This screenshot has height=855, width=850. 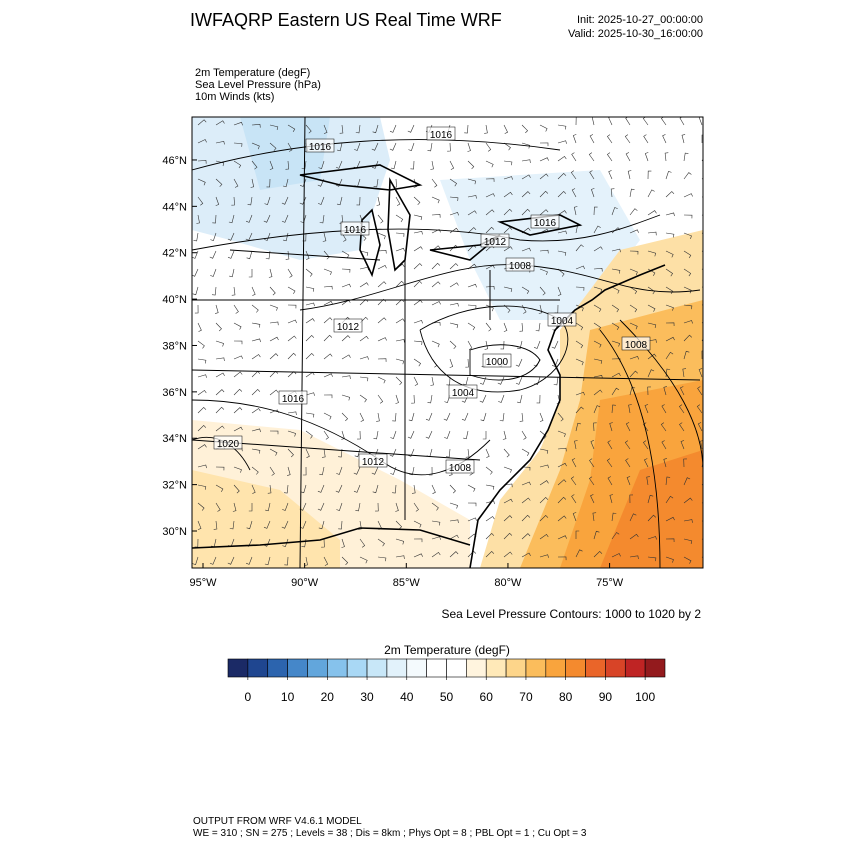 I want to click on pressure-contour, so click(x=630, y=448).